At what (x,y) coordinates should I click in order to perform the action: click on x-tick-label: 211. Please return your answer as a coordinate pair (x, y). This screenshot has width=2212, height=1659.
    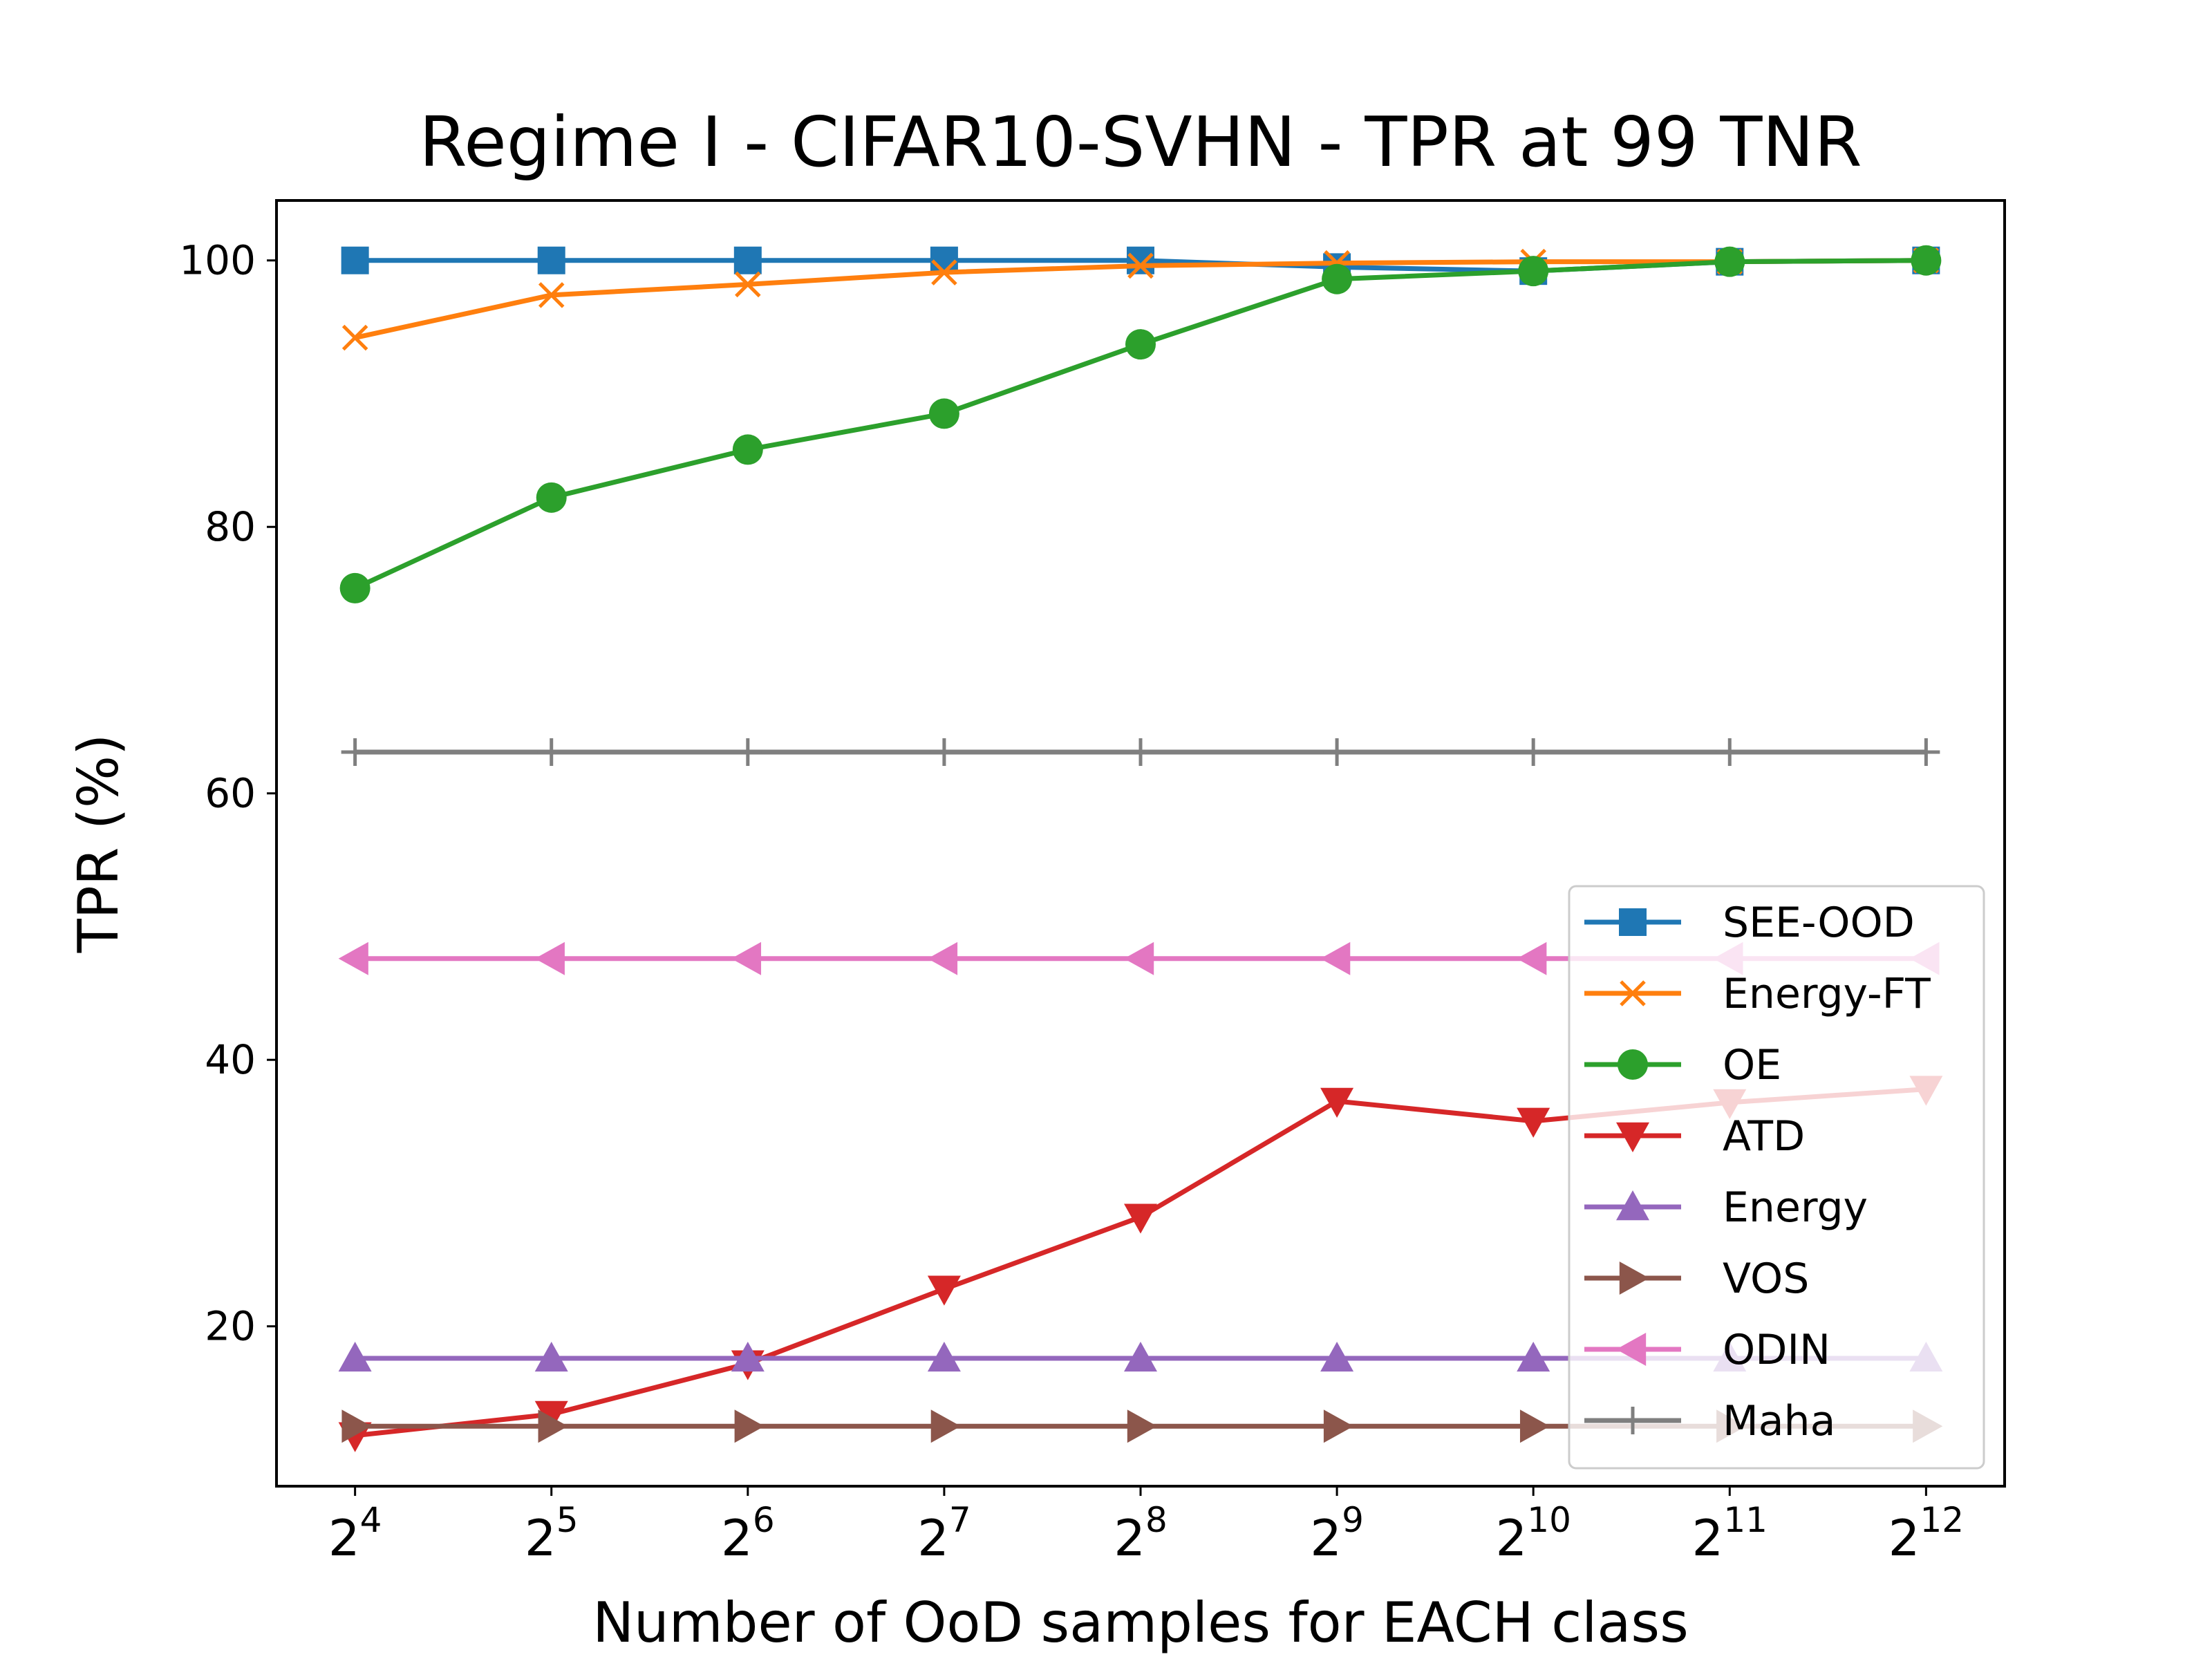
    Looking at the image, I should click on (1730, 1534).